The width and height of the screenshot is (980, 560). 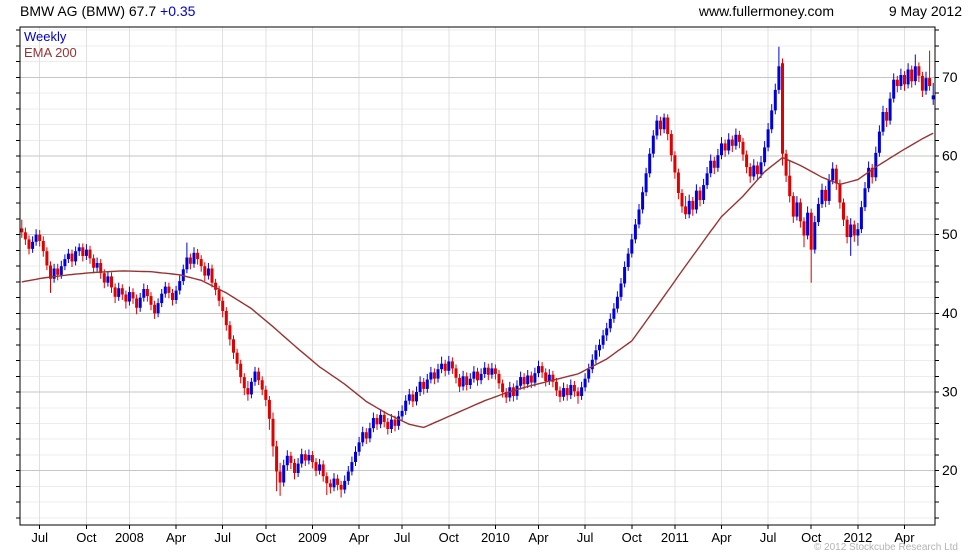 What do you see at coordinates (857, 537) in the screenshot?
I see `svg-text: 2012` at bounding box center [857, 537].